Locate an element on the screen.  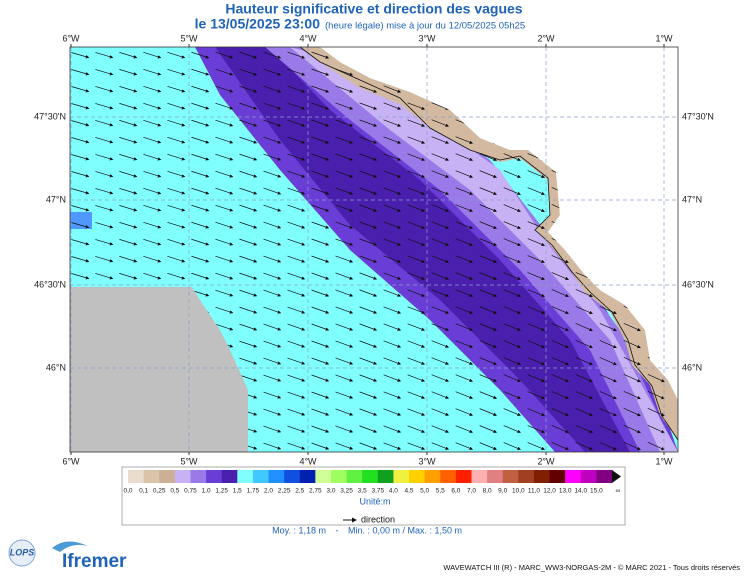
colorbar-label: 1,25 is located at coordinates (221, 491).